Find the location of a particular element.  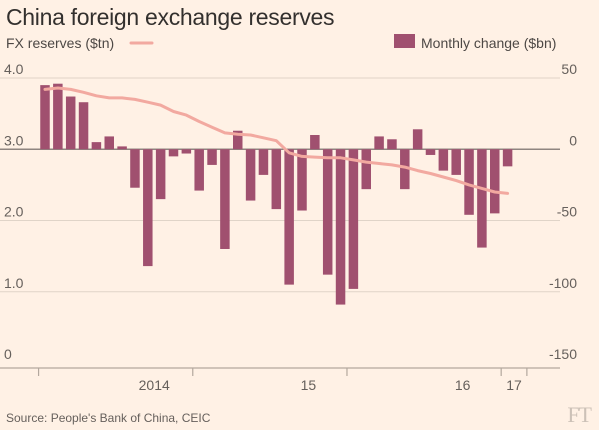

legend-bar-label: Monthly change ($bn) is located at coordinates (488, 43).